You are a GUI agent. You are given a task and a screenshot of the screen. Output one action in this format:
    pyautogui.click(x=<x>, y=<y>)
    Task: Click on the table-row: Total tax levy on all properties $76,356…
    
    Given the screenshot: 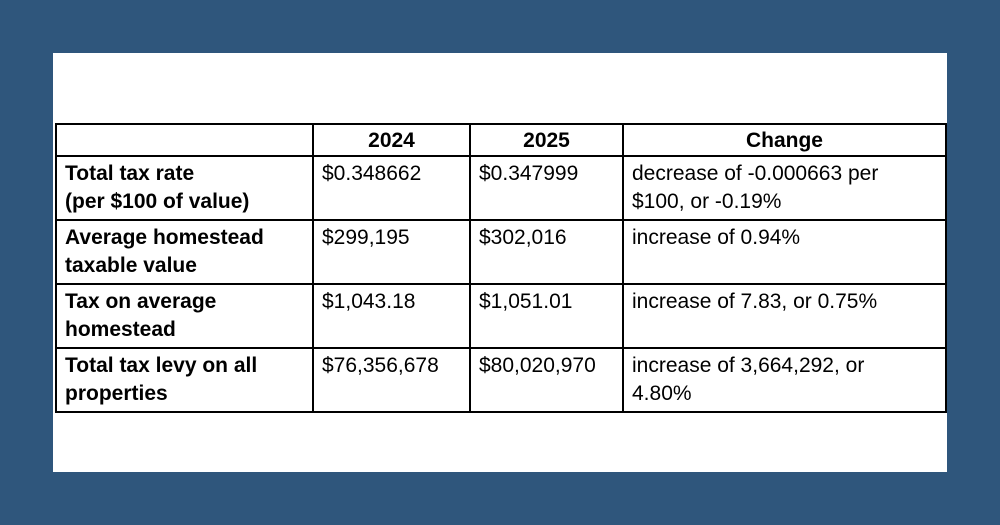 What is the action you would take?
    pyautogui.click(x=501, y=380)
    